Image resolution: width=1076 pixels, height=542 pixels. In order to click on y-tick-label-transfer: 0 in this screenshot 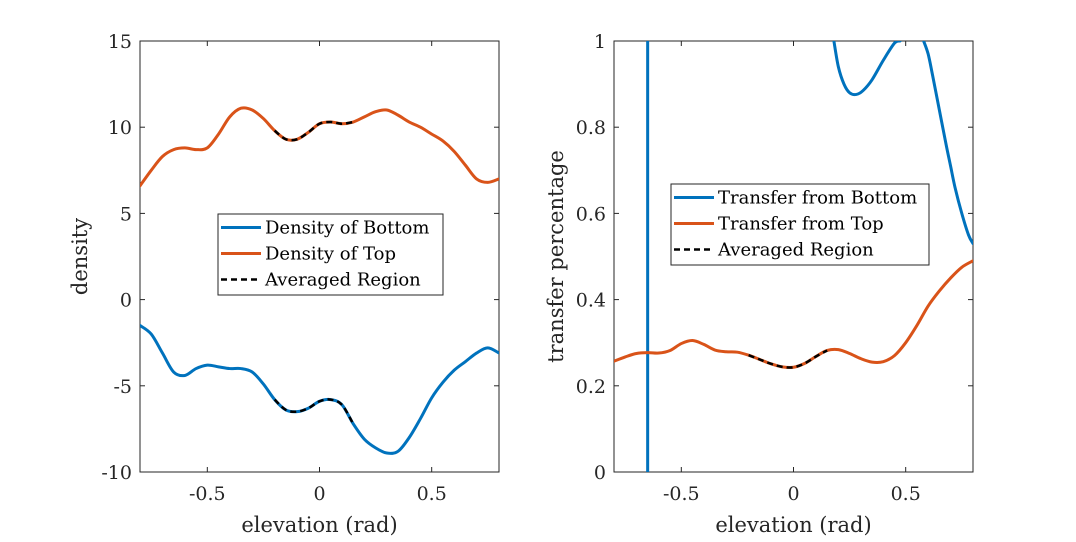, I will do `click(600, 473)`.